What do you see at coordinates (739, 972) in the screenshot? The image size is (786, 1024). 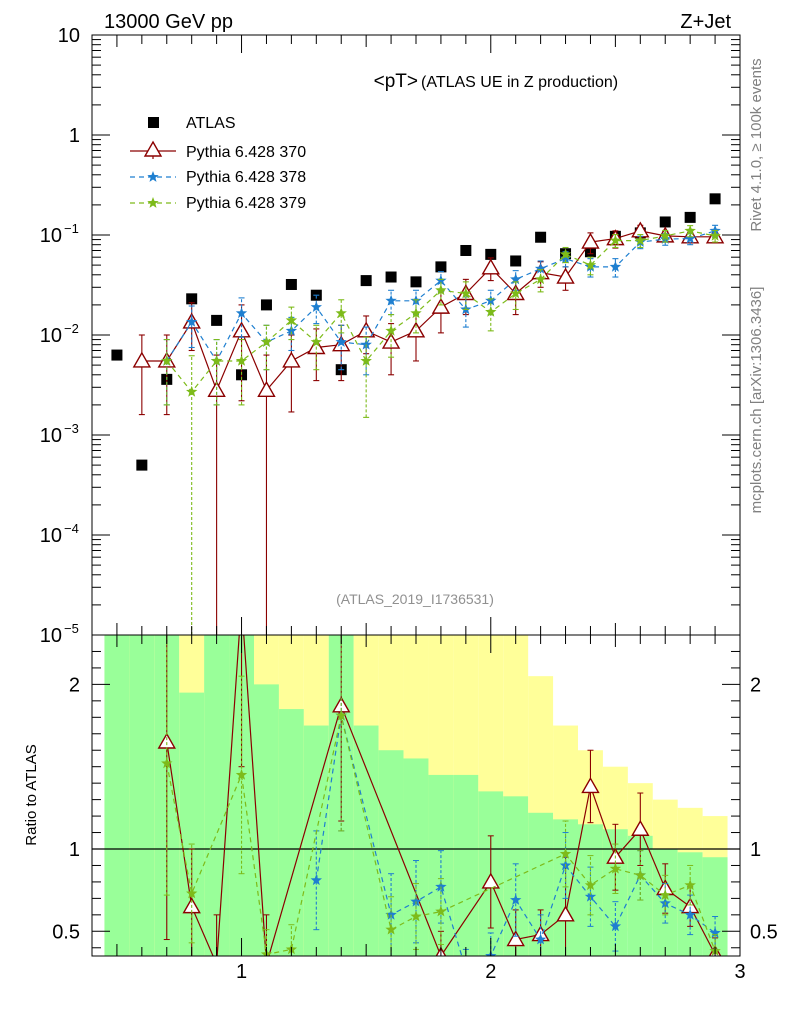 I see `x-tick-label: 3` at bounding box center [739, 972].